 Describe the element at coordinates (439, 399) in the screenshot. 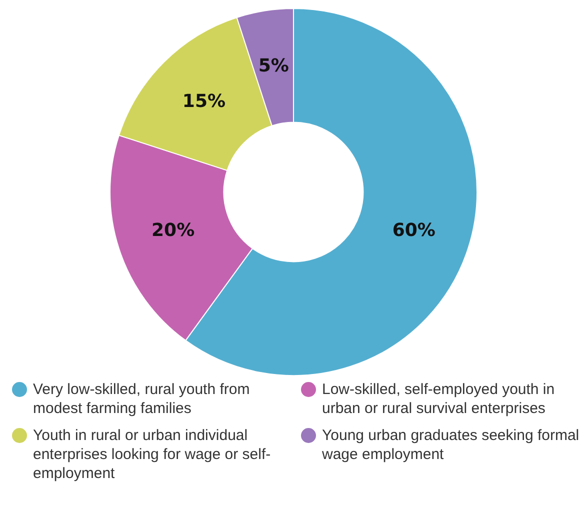

I see `legend-label: Low-skilled, self-employed youth in urban or rural survival enterprises` at that location.